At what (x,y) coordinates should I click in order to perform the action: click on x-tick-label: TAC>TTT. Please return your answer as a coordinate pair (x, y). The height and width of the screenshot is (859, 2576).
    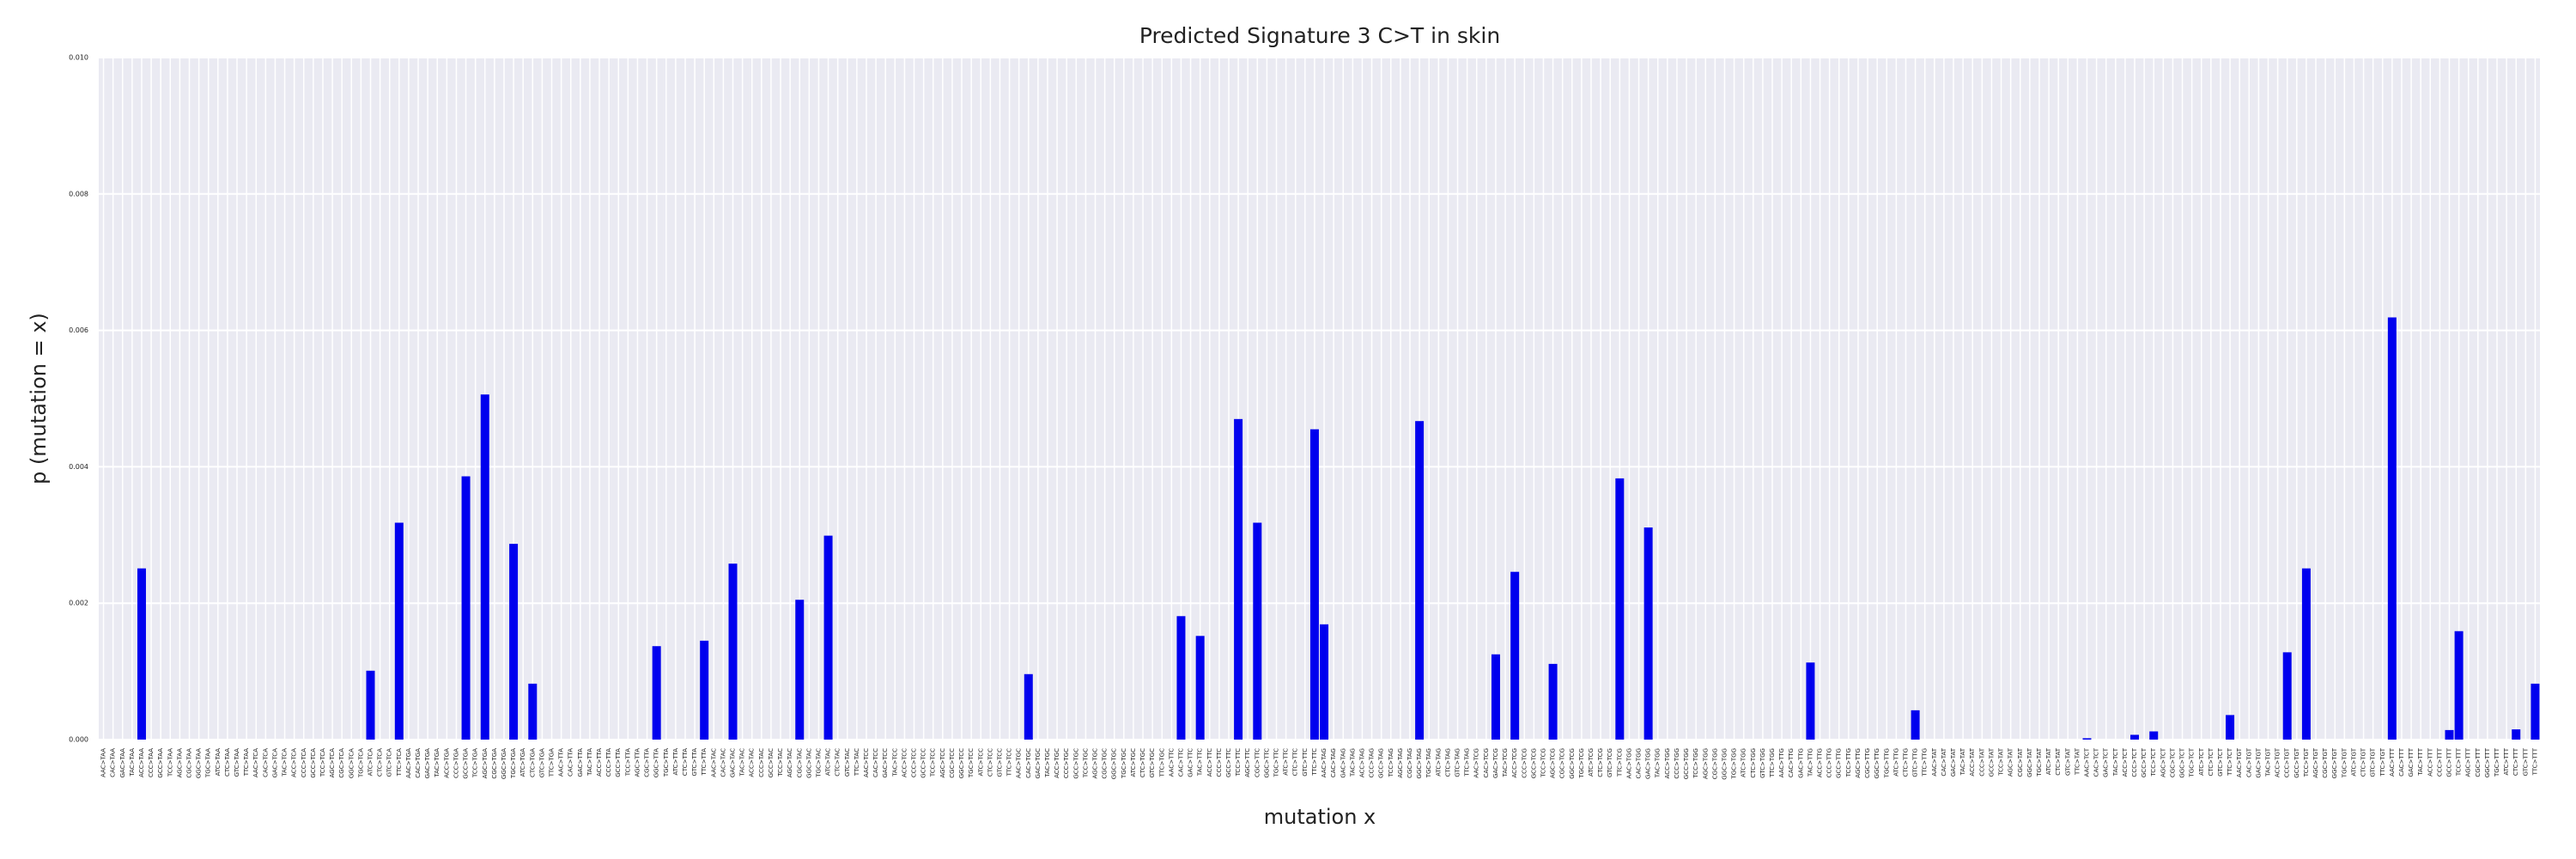
    Looking at the image, I should click on (2420, 761).